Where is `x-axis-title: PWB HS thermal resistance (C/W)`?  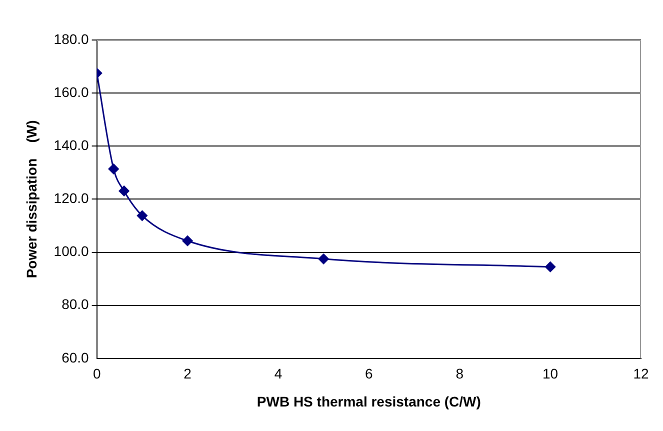
x-axis-title: PWB HS thermal resistance (C/W) is located at coordinates (368, 401).